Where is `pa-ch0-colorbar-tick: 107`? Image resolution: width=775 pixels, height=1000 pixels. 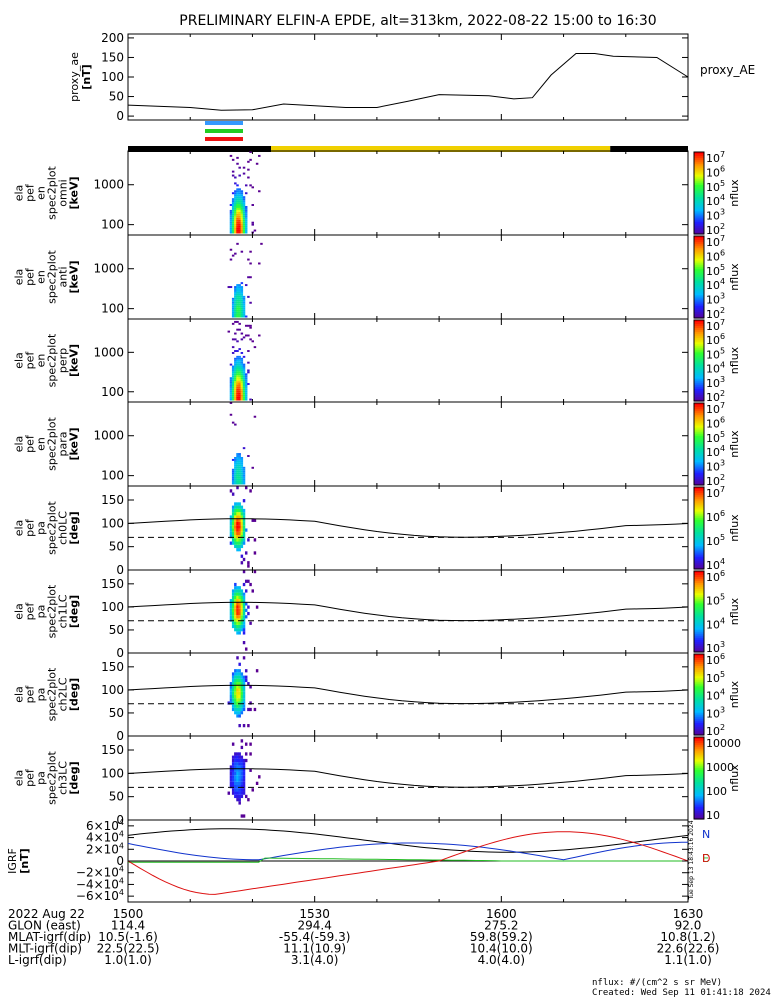
pa-ch0-colorbar-tick: 107 is located at coordinates (715, 492).